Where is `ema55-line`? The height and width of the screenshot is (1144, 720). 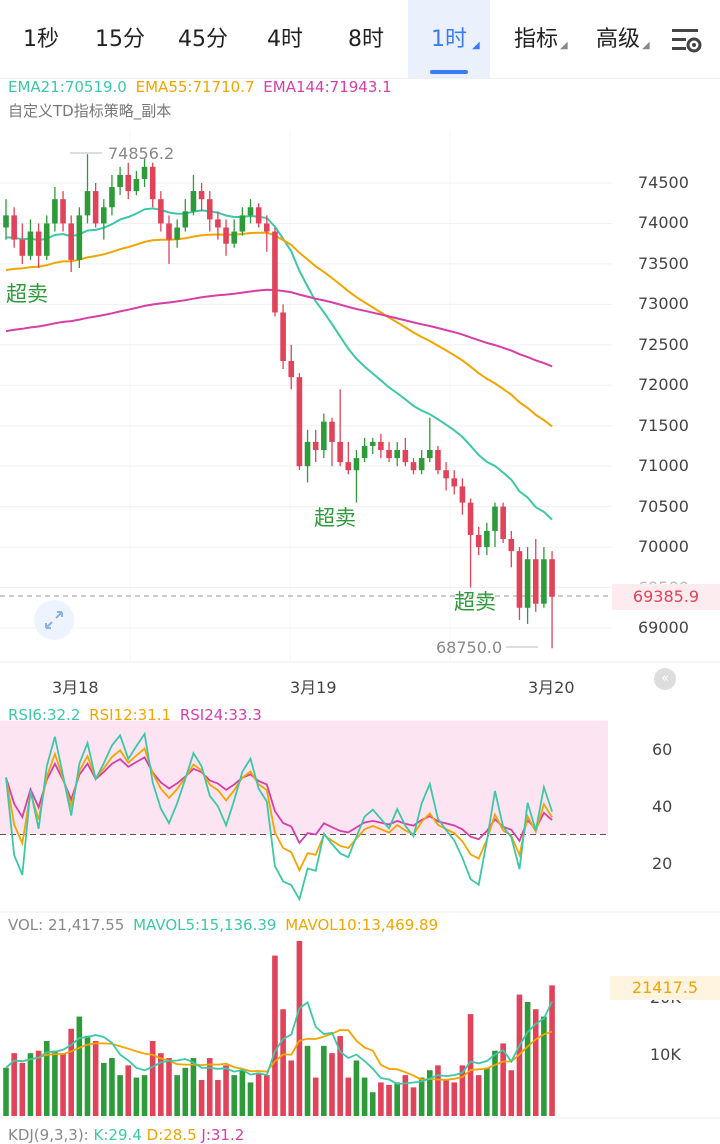 ema55-line is located at coordinates (279, 329).